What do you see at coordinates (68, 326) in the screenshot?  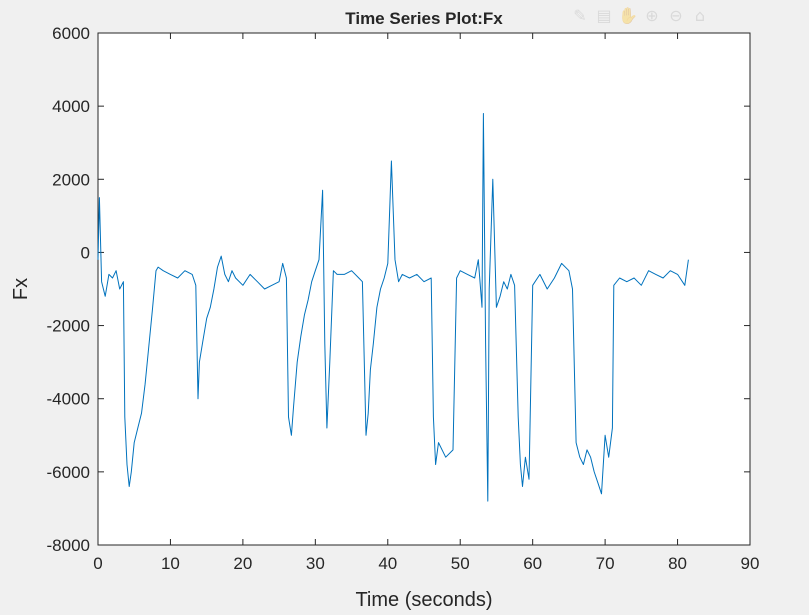 I see `y-tick-label: -2000` at bounding box center [68, 326].